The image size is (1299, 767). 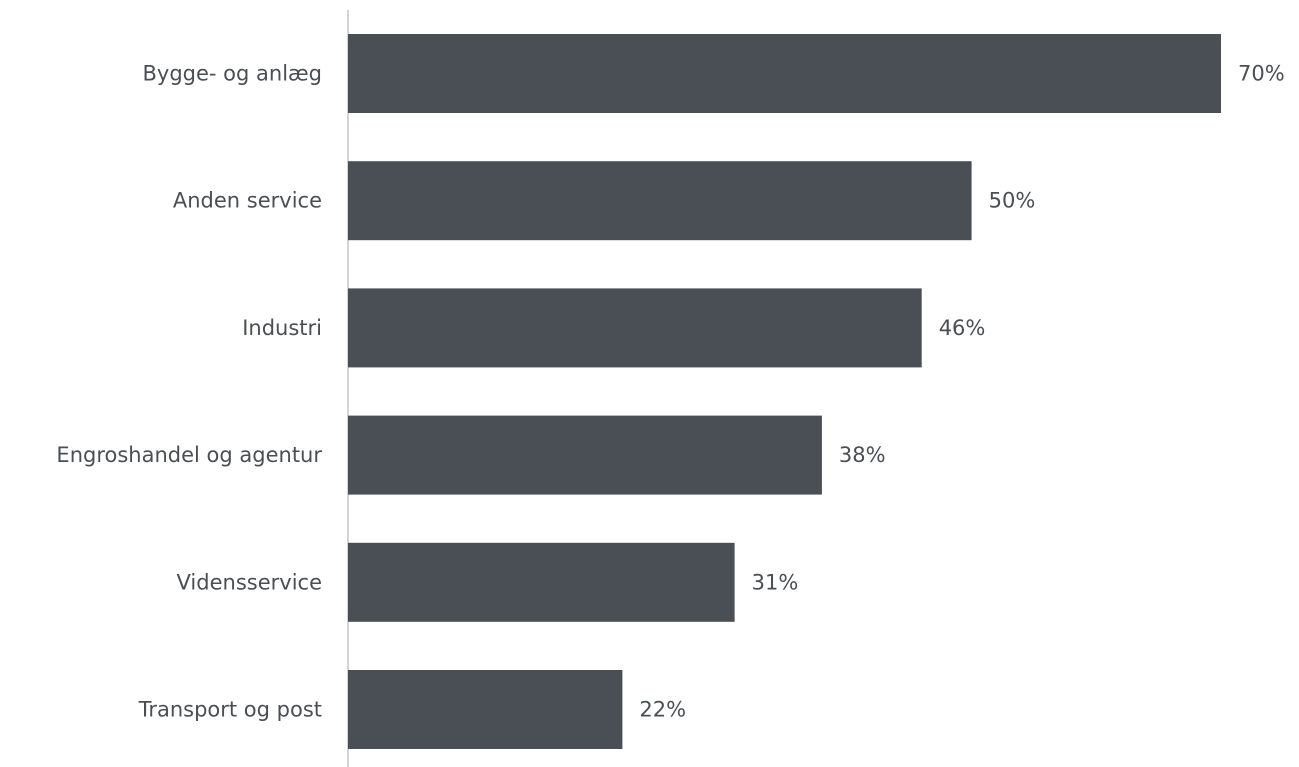 What do you see at coordinates (1261, 74) in the screenshot?
I see `value-label: 70%` at bounding box center [1261, 74].